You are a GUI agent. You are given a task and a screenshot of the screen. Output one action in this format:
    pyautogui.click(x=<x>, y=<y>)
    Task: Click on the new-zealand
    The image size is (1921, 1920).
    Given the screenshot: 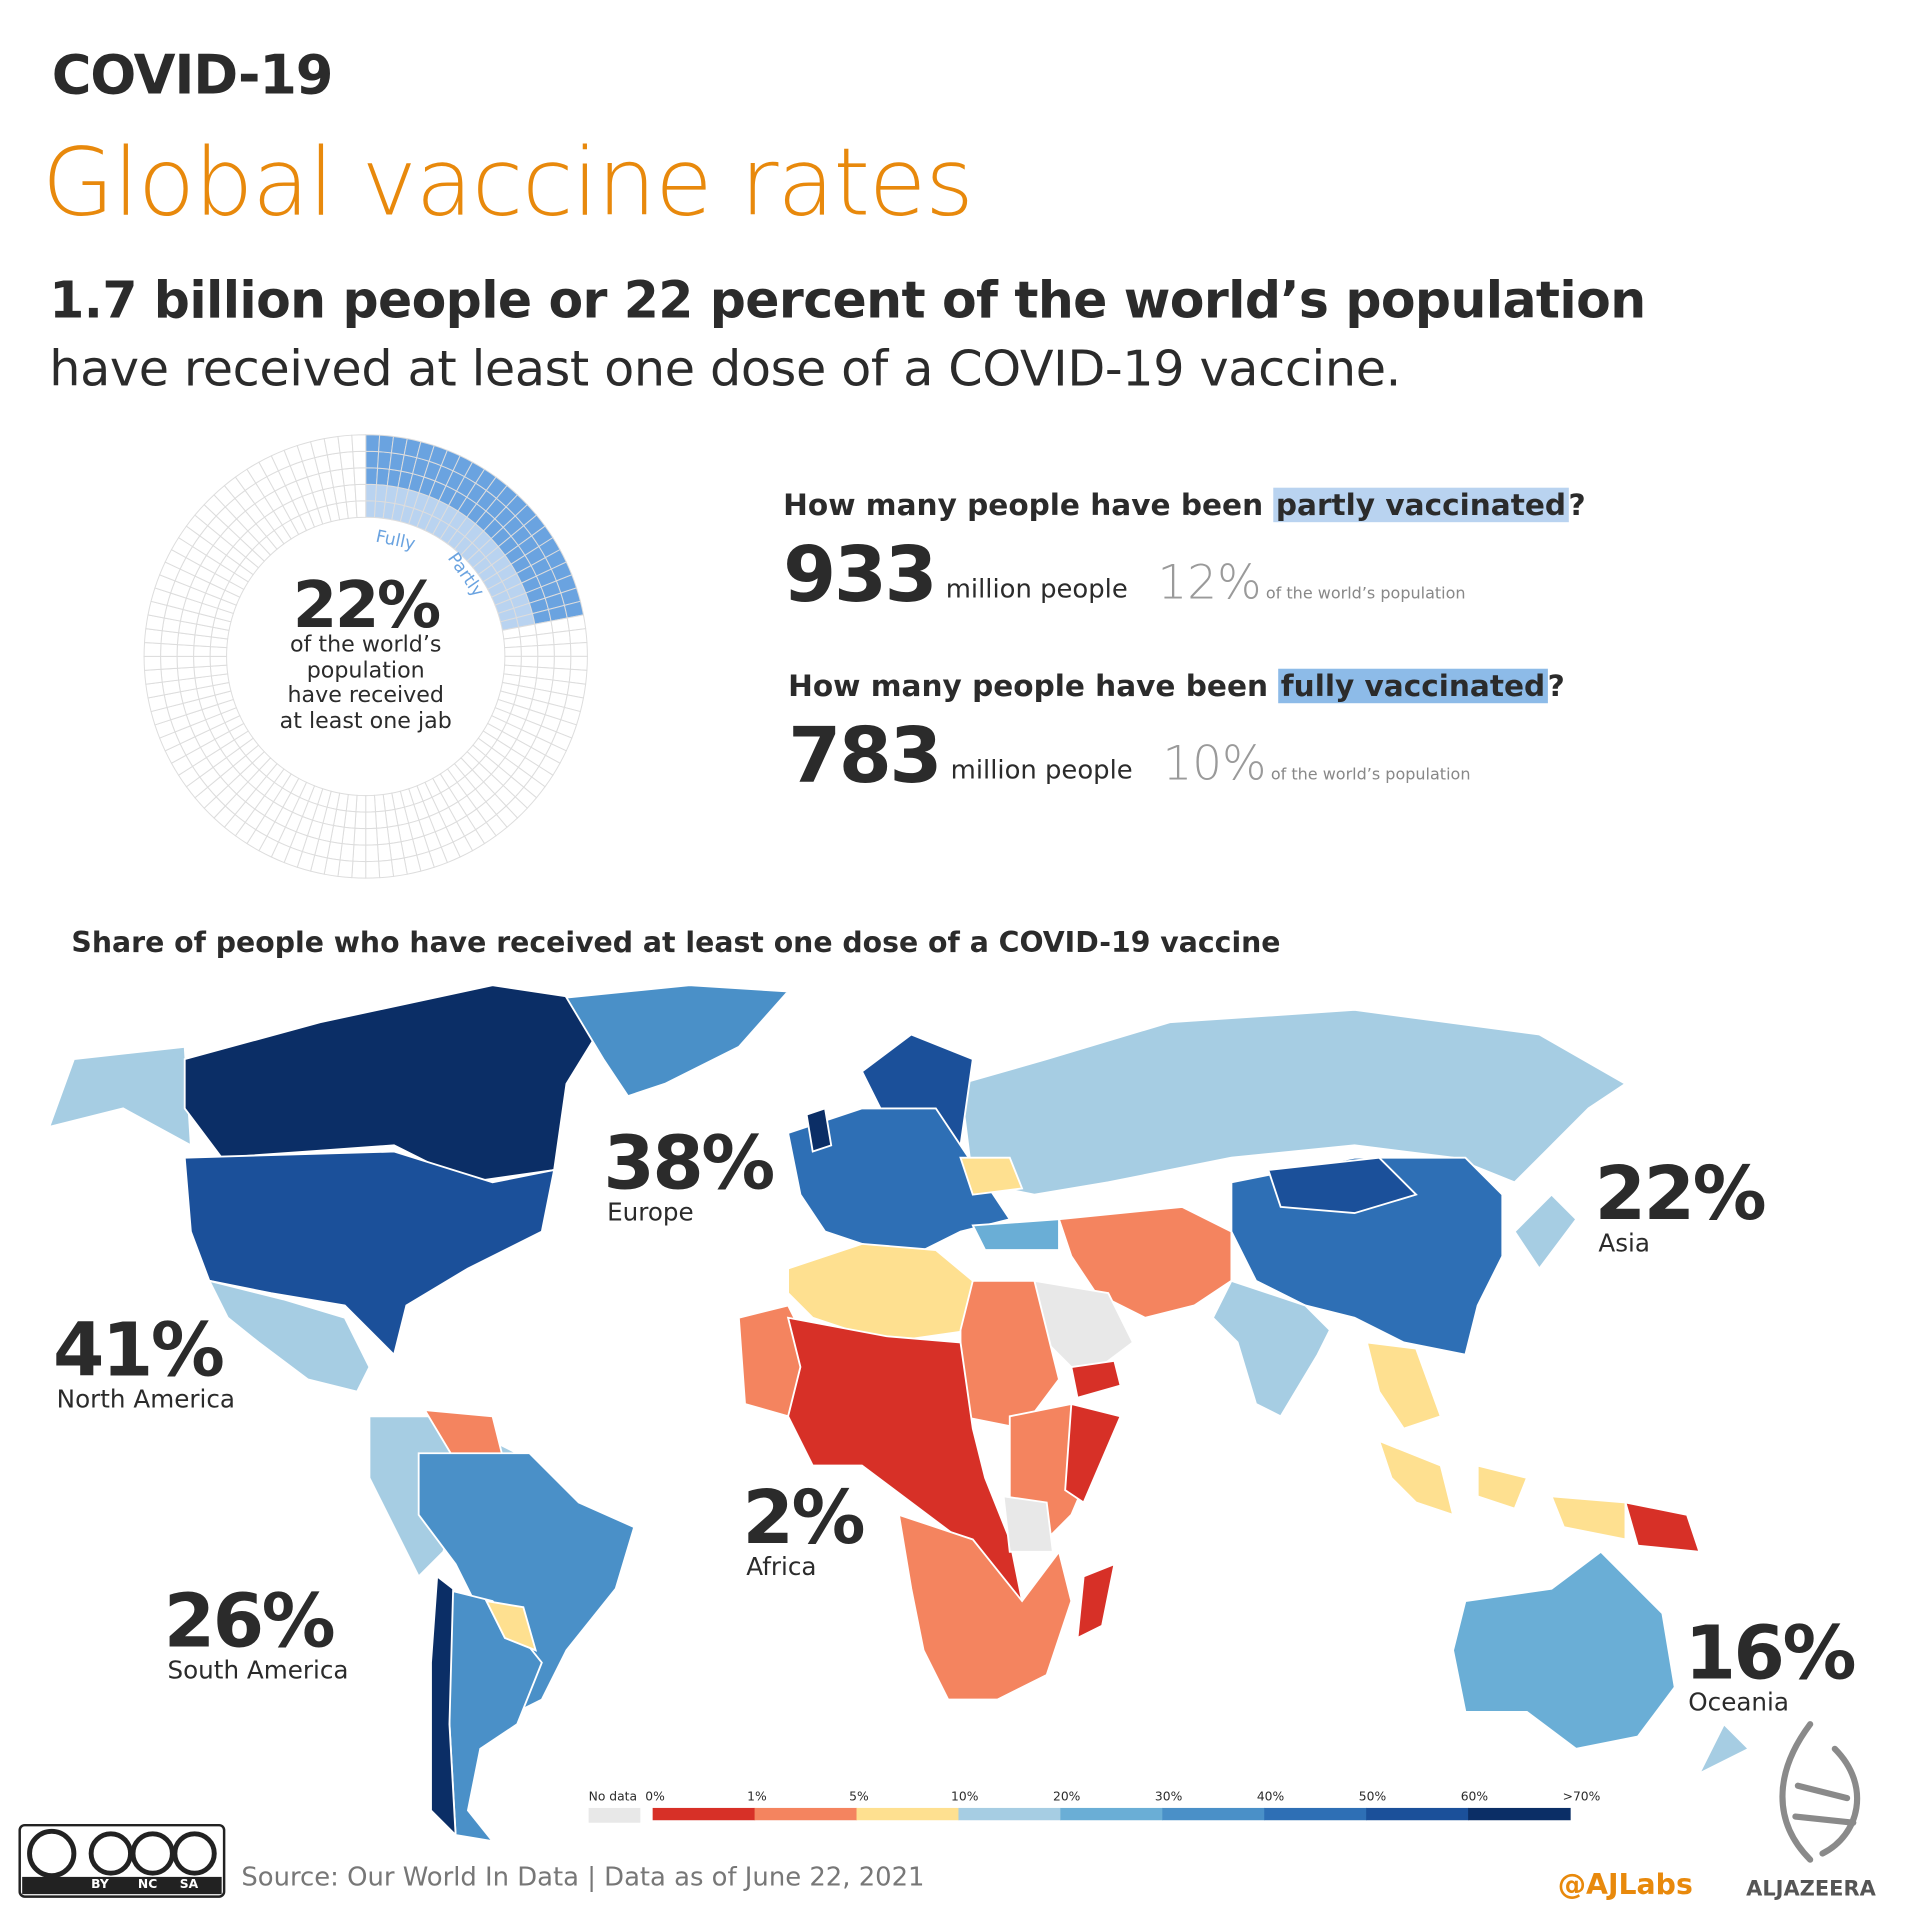 What is the action you would take?
    pyautogui.click(x=1724, y=1749)
    